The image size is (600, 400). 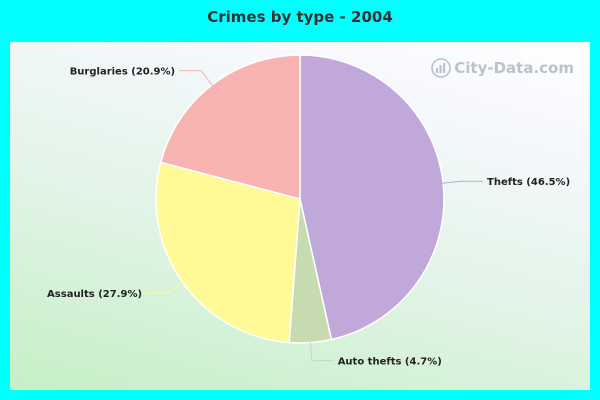 I want to click on leader-line-thefts, so click(x=462, y=182).